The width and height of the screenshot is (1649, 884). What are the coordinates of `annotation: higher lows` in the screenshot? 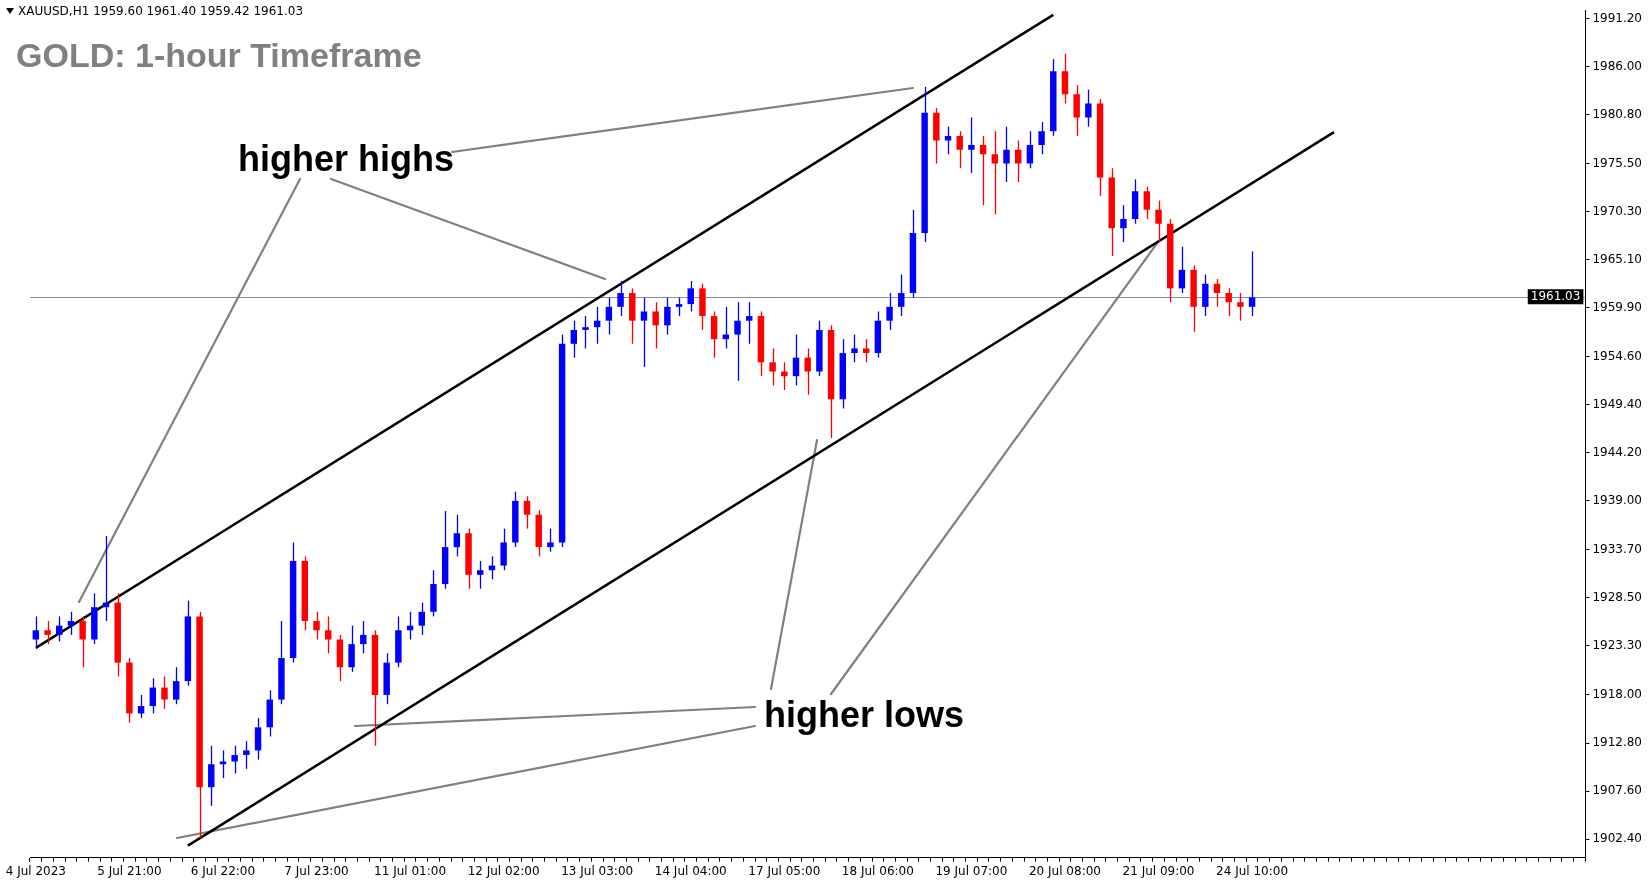 It's located at (864, 715).